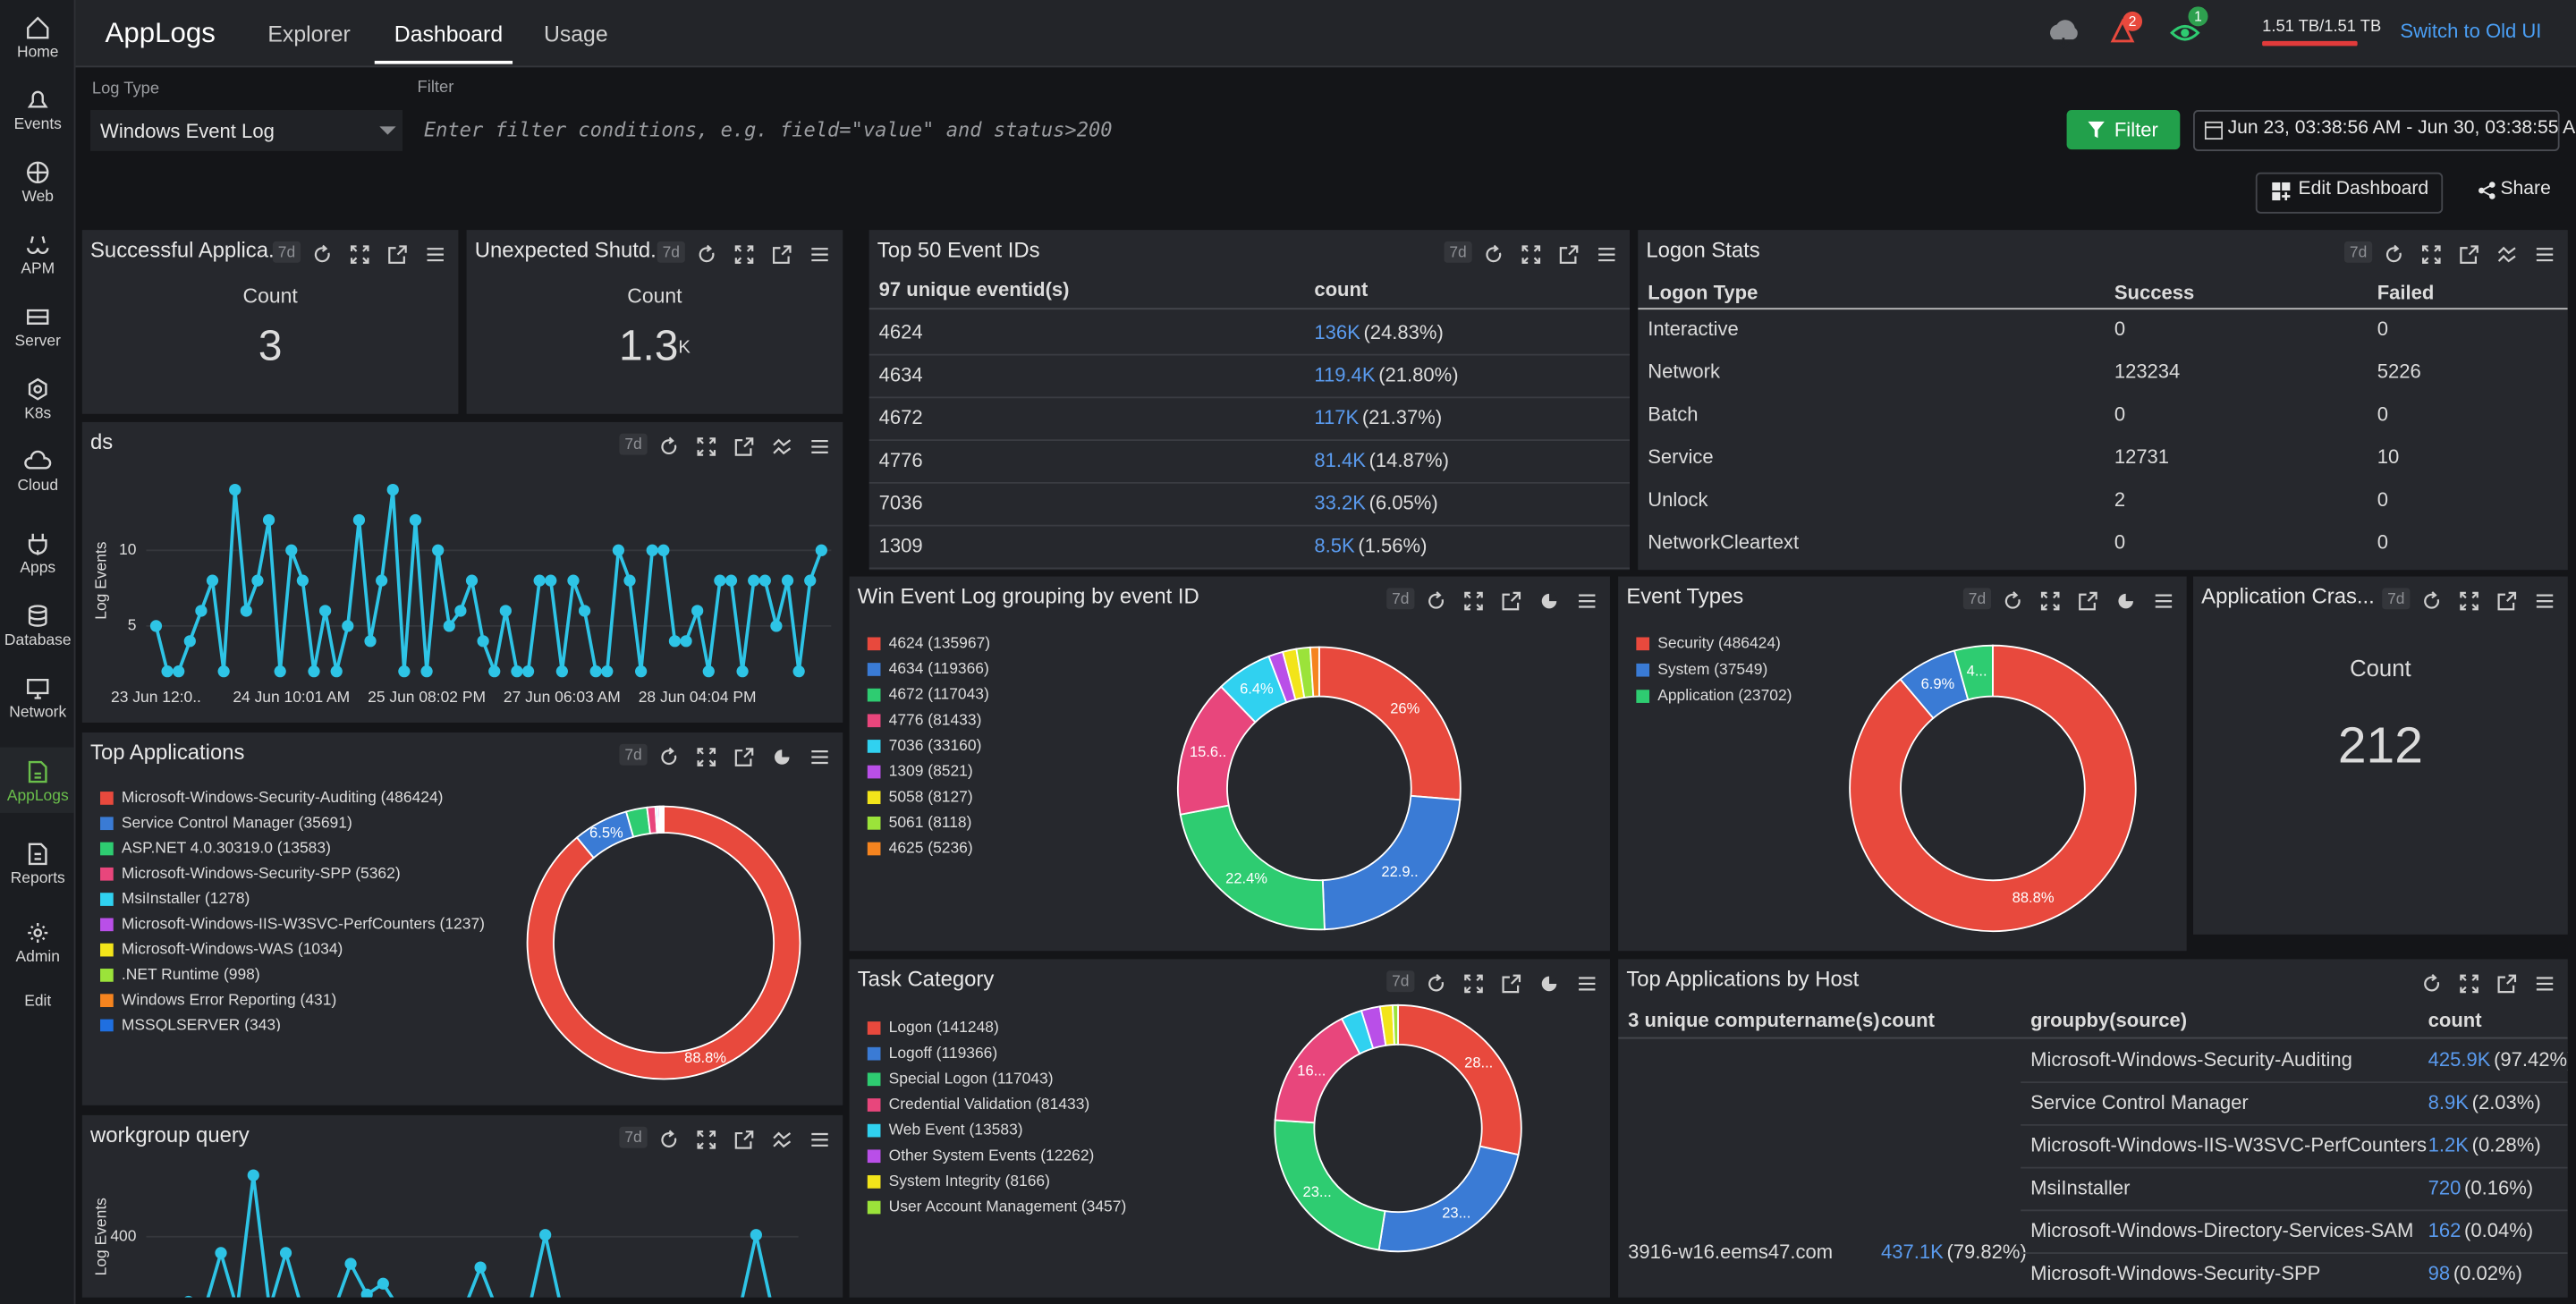 The image size is (2576, 1304). I want to click on event-id: 1309, so click(901, 545).